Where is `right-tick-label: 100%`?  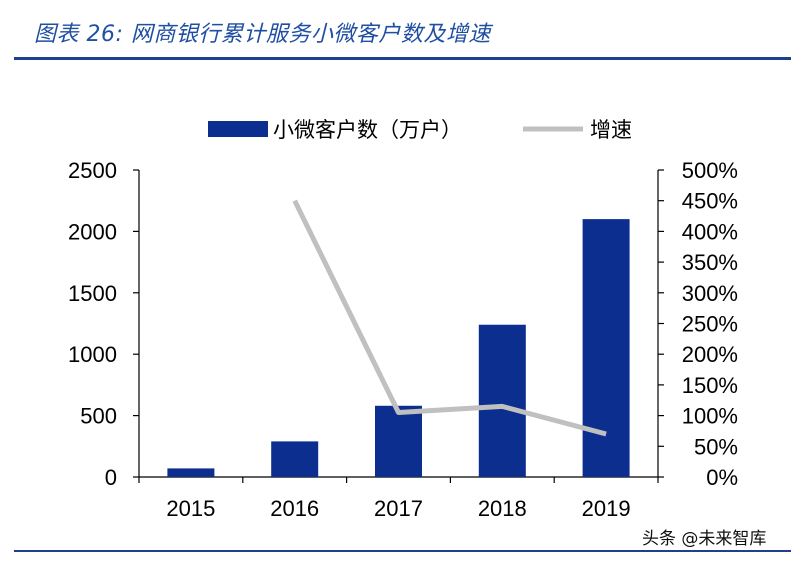 right-tick-label: 100% is located at coordinates (710, 416).